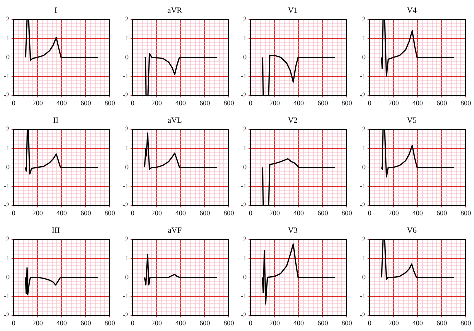 This screenshot has width=474, height=331. Describe the element at coordinates (56, 230) in the screenshot. I see `chart-title: III` at that location.